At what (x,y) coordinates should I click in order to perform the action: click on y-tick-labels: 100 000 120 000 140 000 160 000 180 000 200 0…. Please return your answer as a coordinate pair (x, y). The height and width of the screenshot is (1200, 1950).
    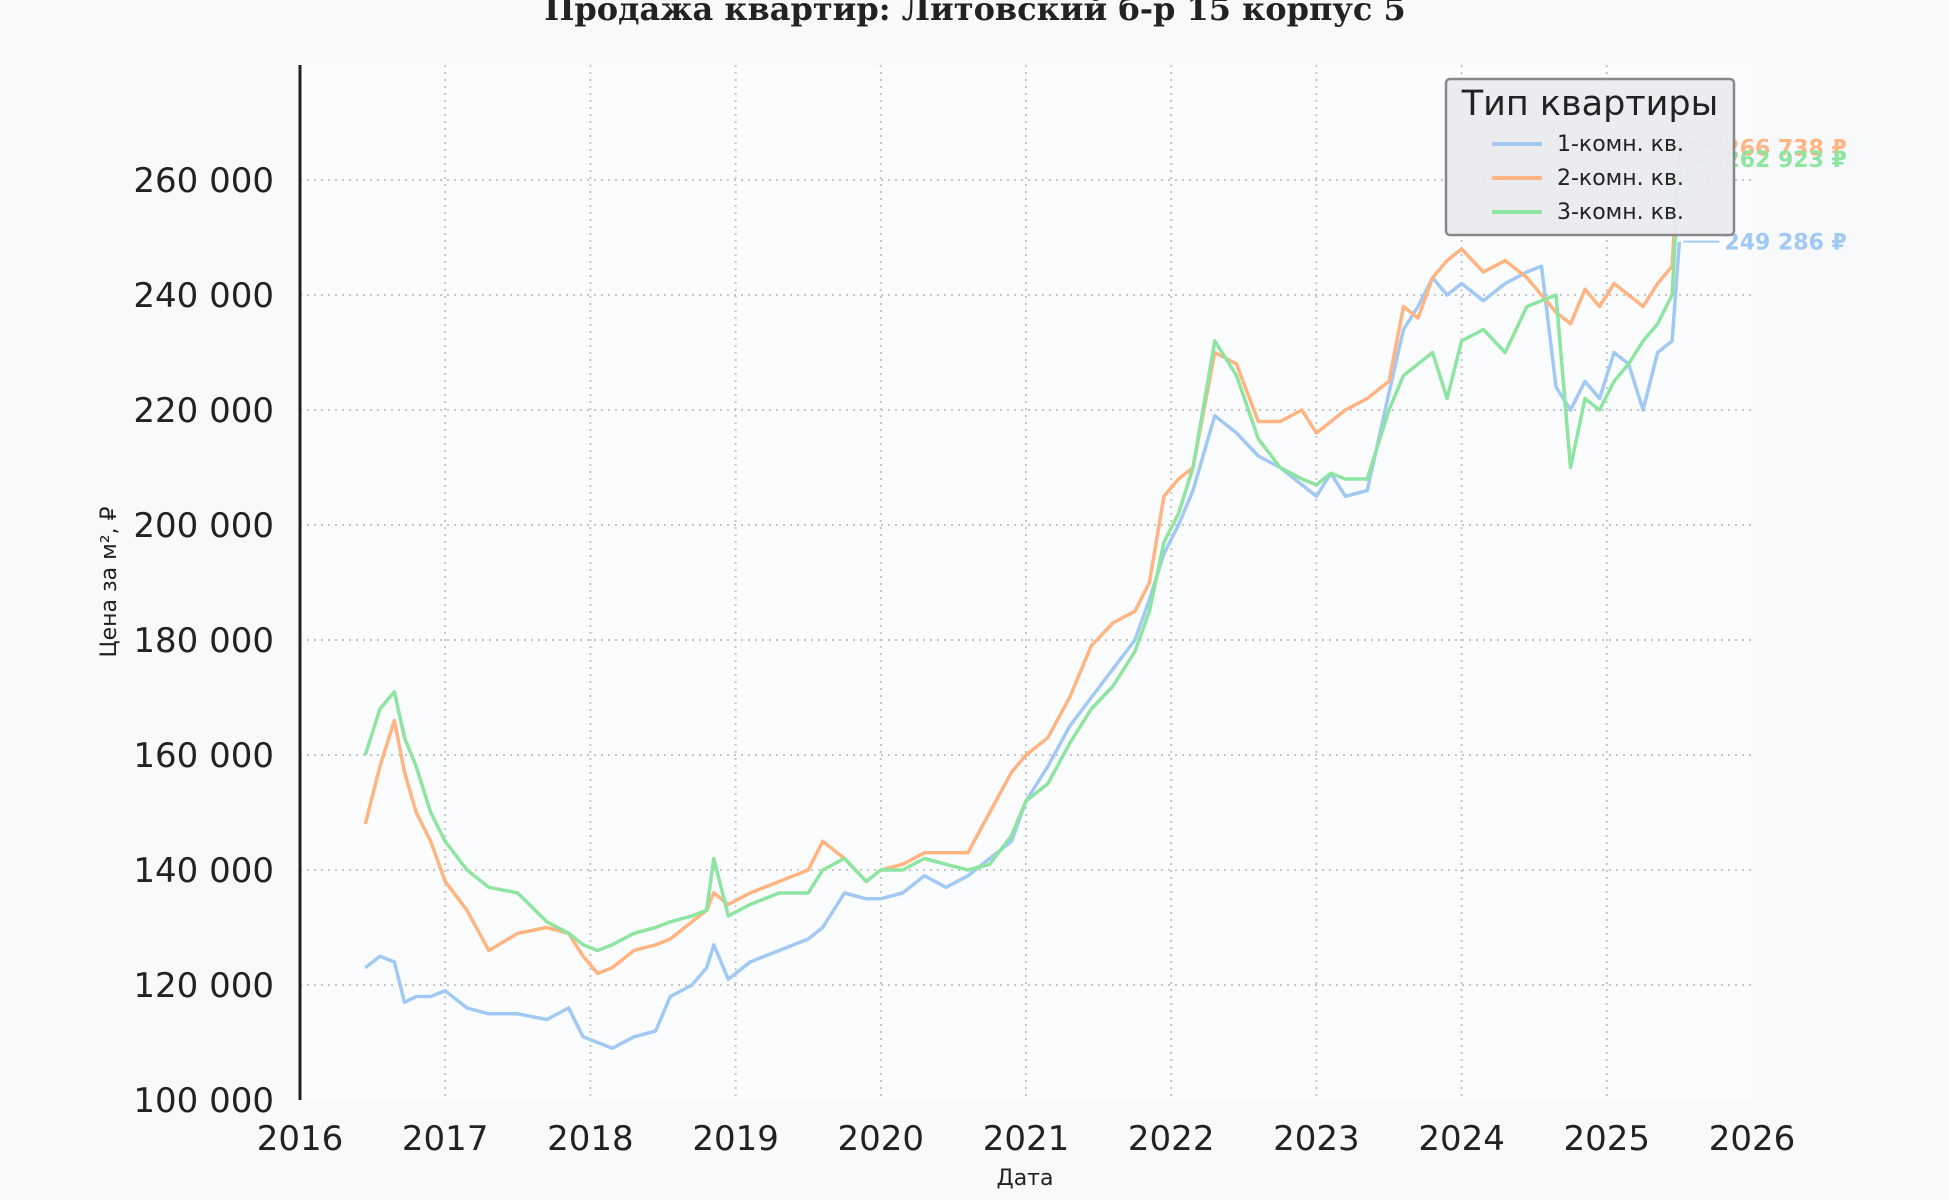
    Looking at the image, I should click on (203, 641).